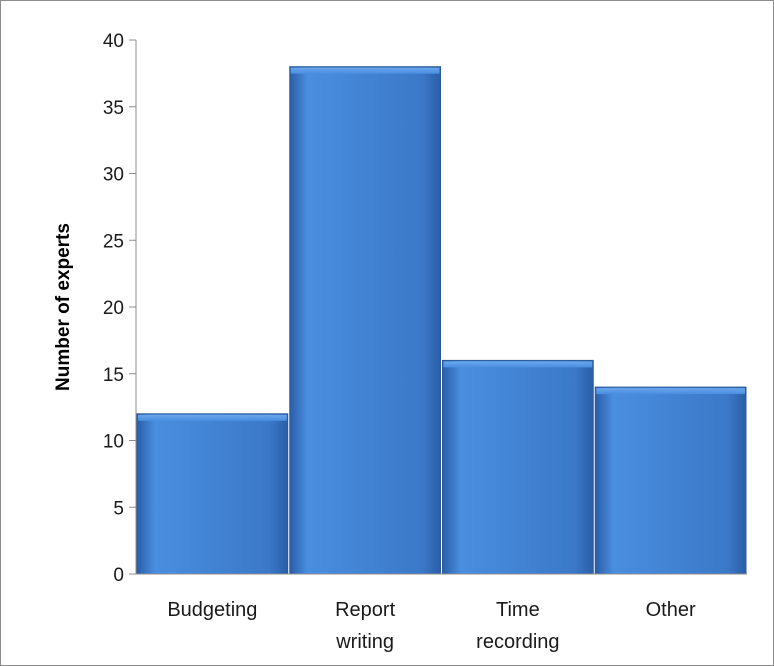  Describe the element at coordinates (113, 241) in the screenshot. I see `y-tick-label-25: 25` at that location.